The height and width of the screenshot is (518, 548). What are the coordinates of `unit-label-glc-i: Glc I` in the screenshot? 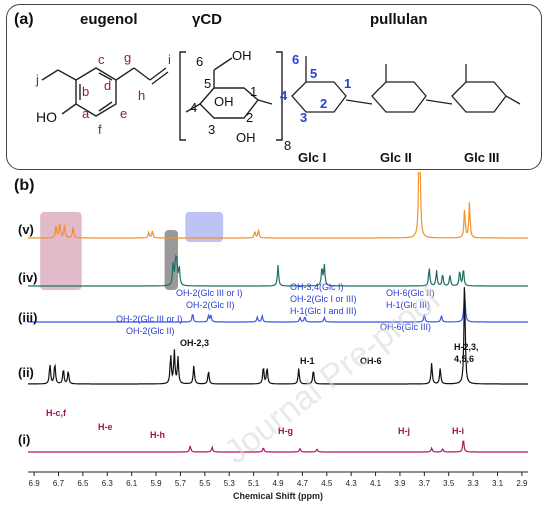 It's located at (312, 157).